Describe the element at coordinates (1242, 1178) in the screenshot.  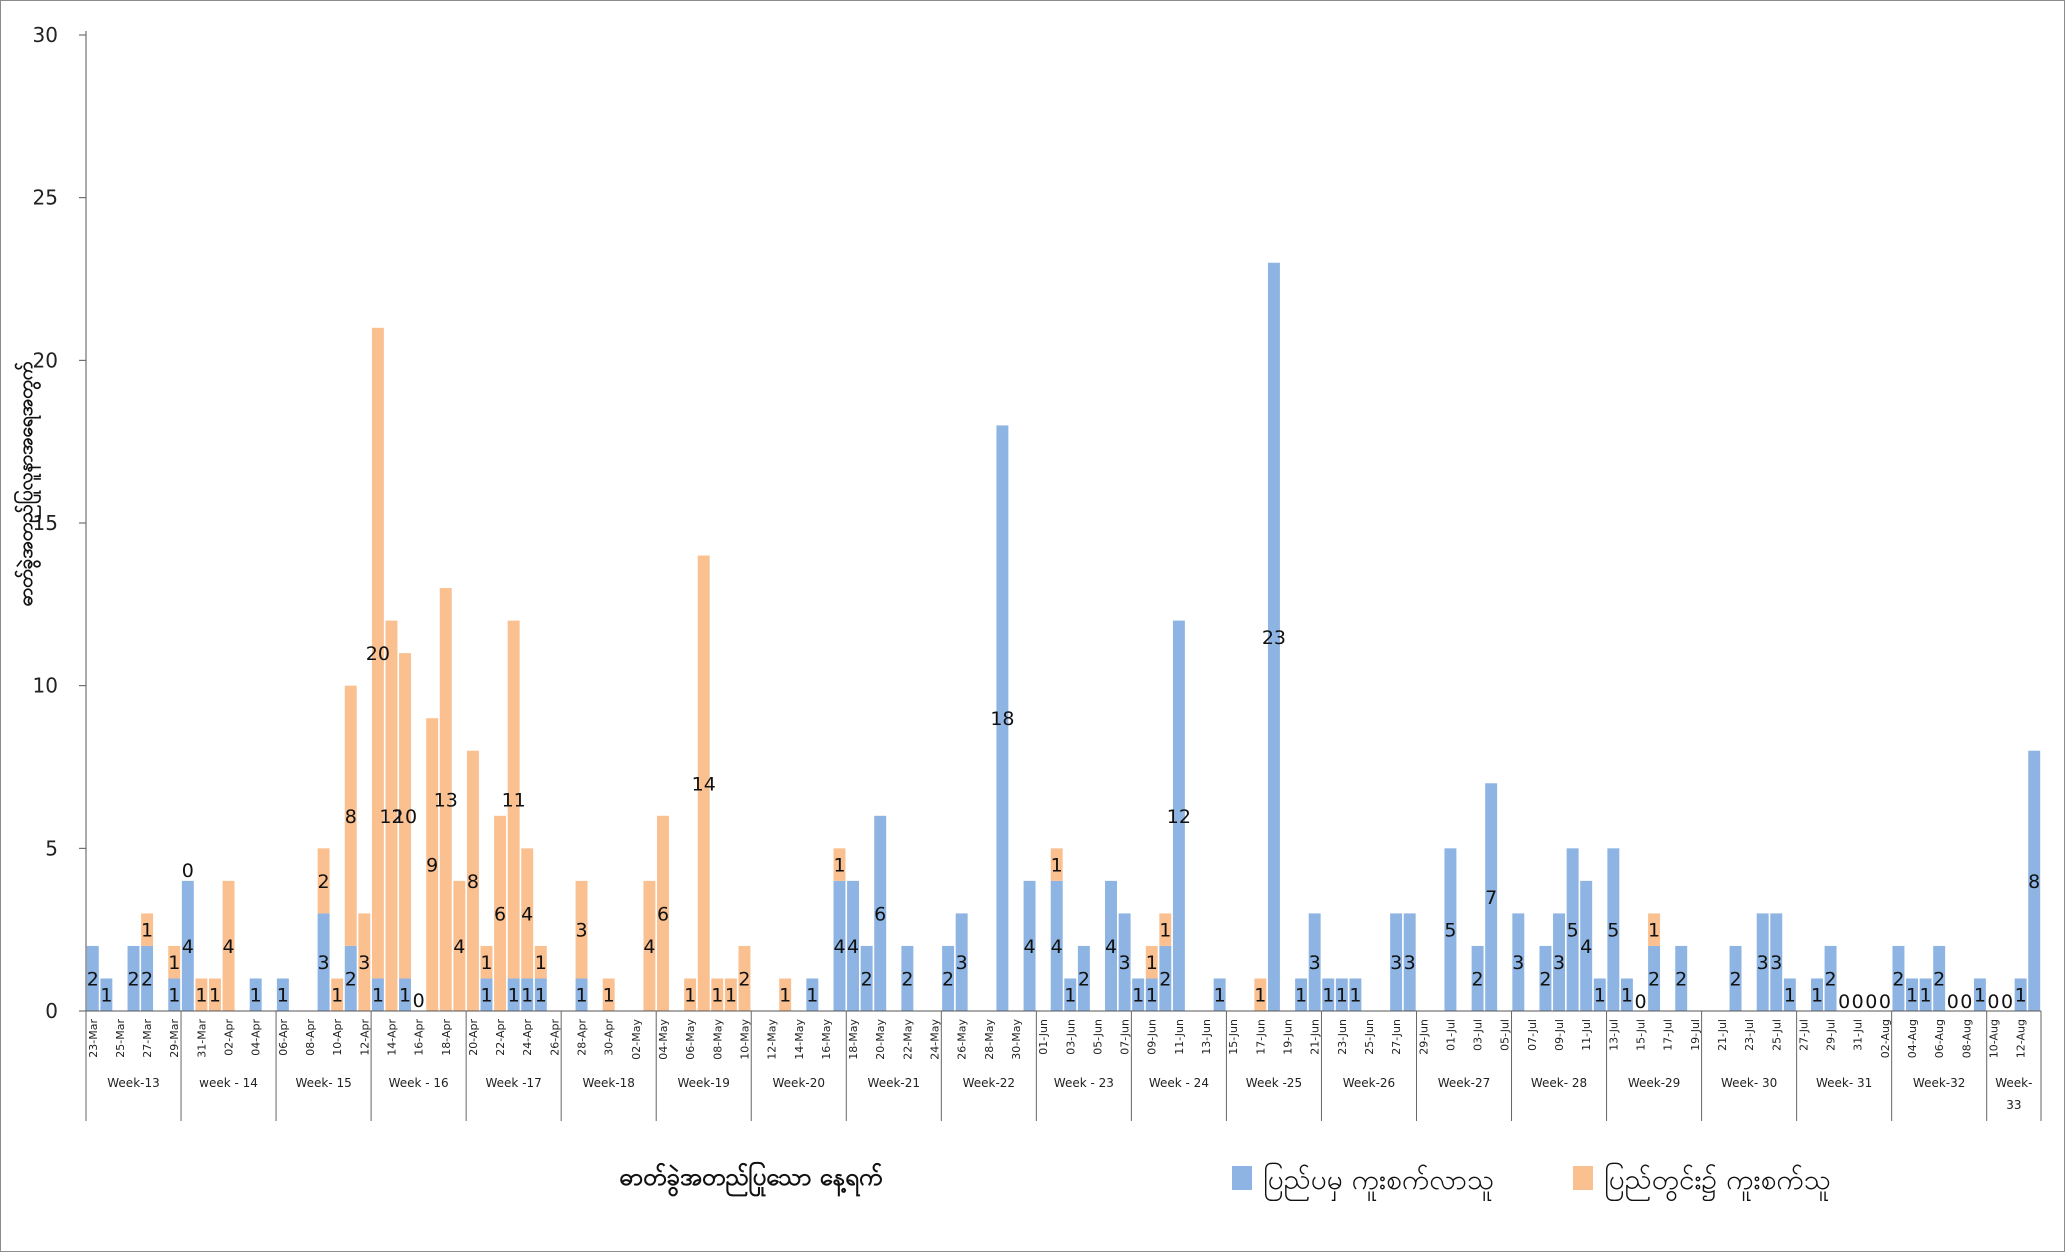
I see `legend-swatch-imported` at that location.